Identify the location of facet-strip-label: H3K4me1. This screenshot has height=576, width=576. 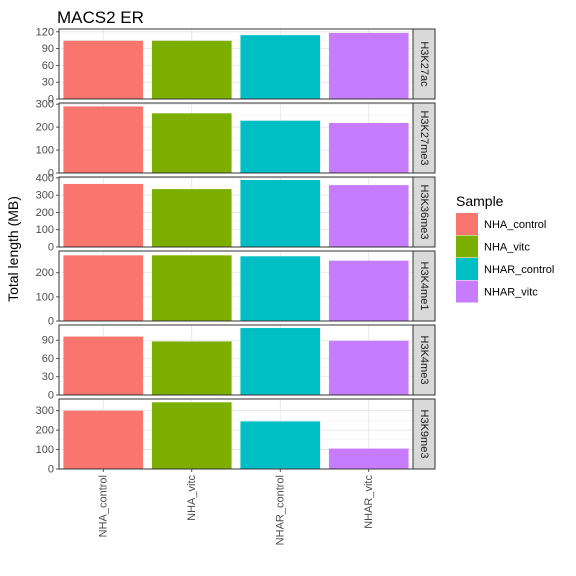
(424, 286).